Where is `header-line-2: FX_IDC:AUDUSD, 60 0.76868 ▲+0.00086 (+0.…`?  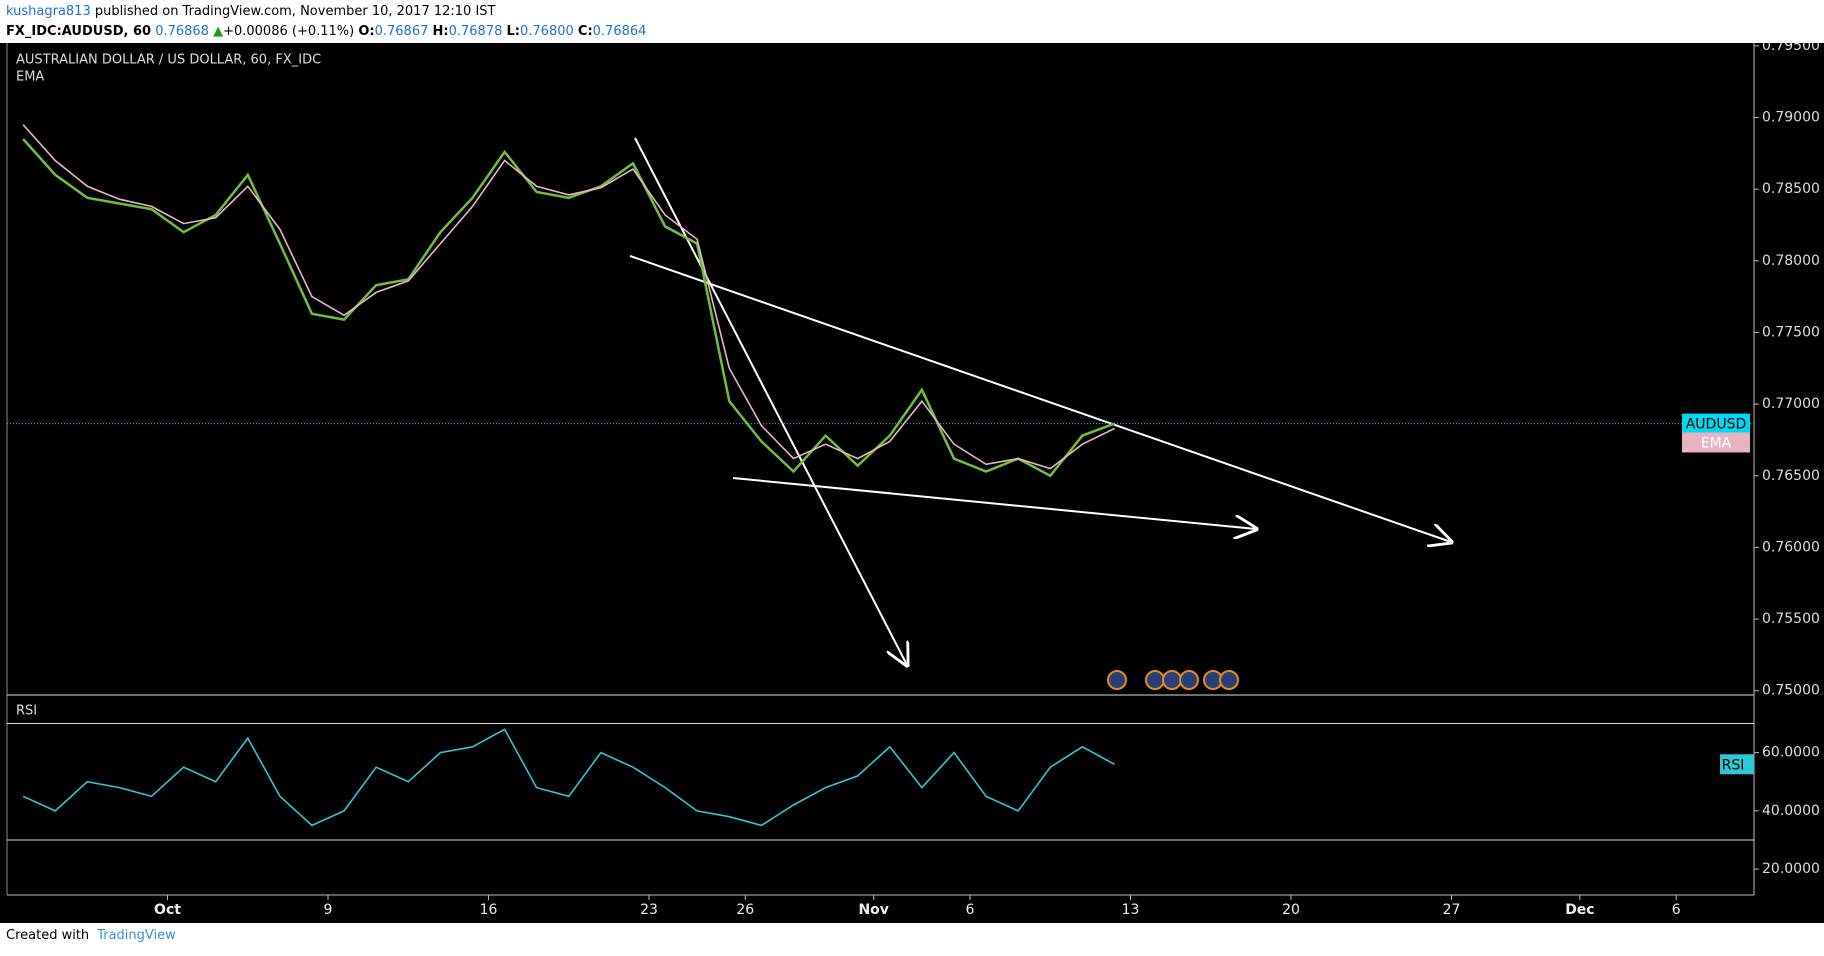 header-line-2: FX_IDC:AUDUSD, 60 0.76868 ▲+0.00086 (+0.… is located at coordinates (326, 32).